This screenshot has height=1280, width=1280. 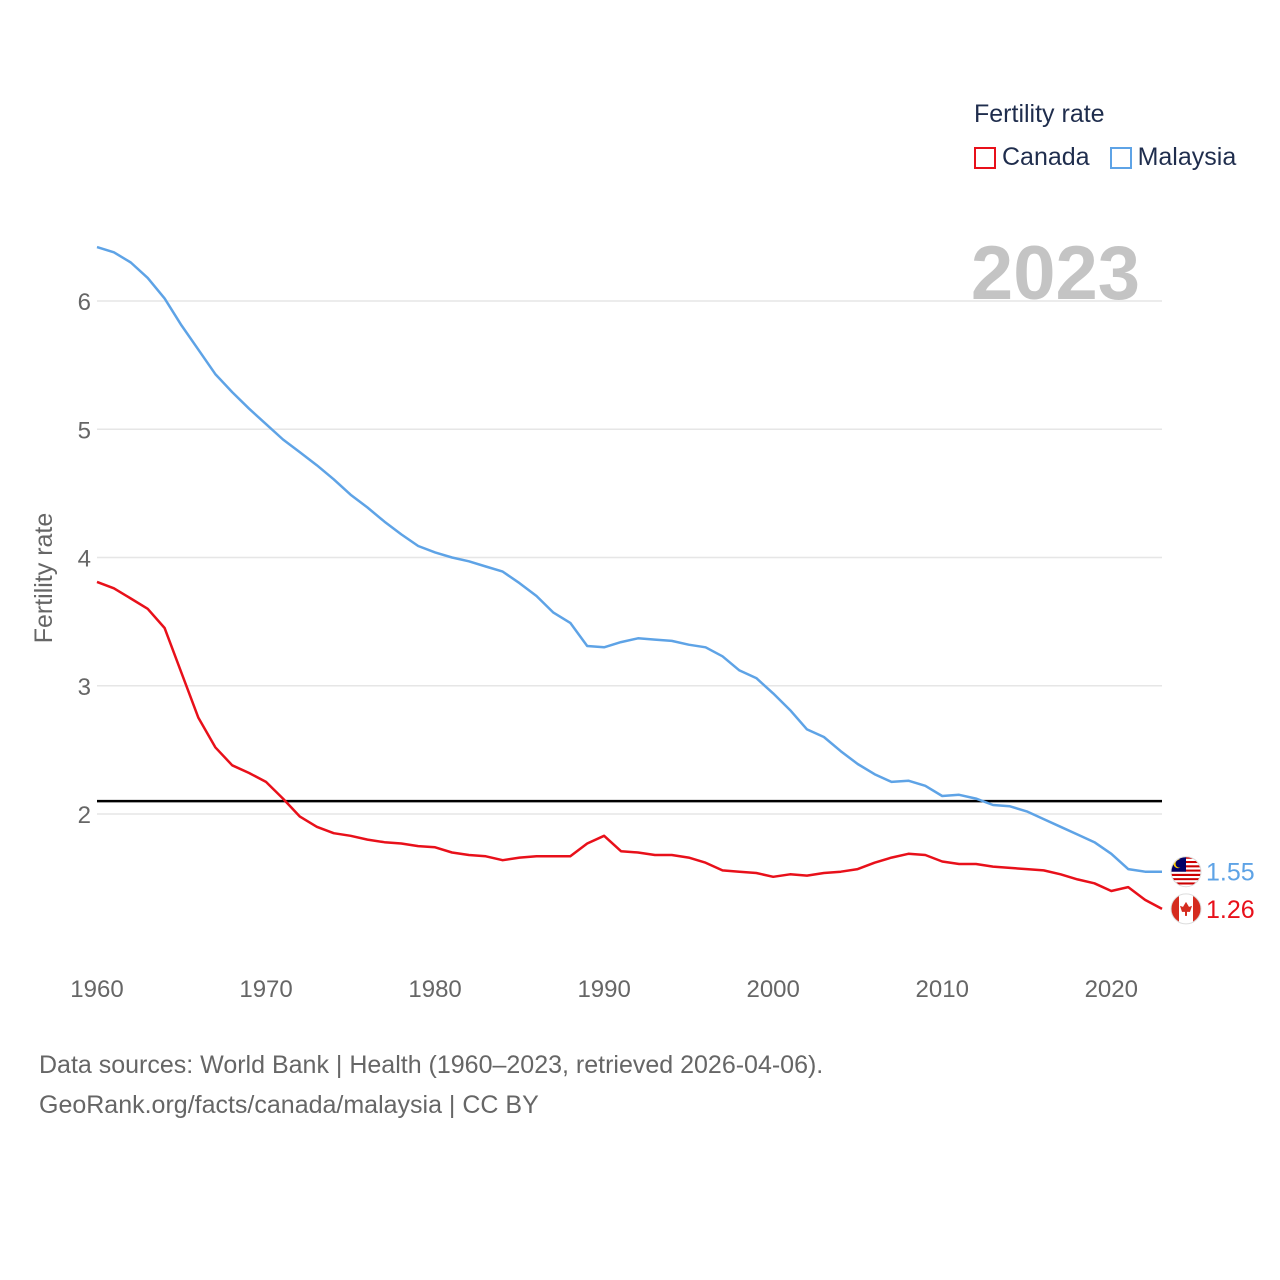 I want to click on year-watermark: 2023, so click(x=1055, y=273).